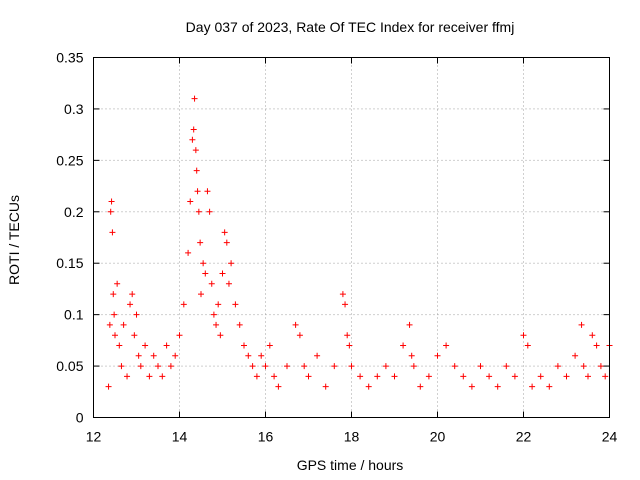  What do you see at coordinates (74, 109) in the screenshot?
I see `y-tick-label: 0.3` at bounding box center [74, 109].